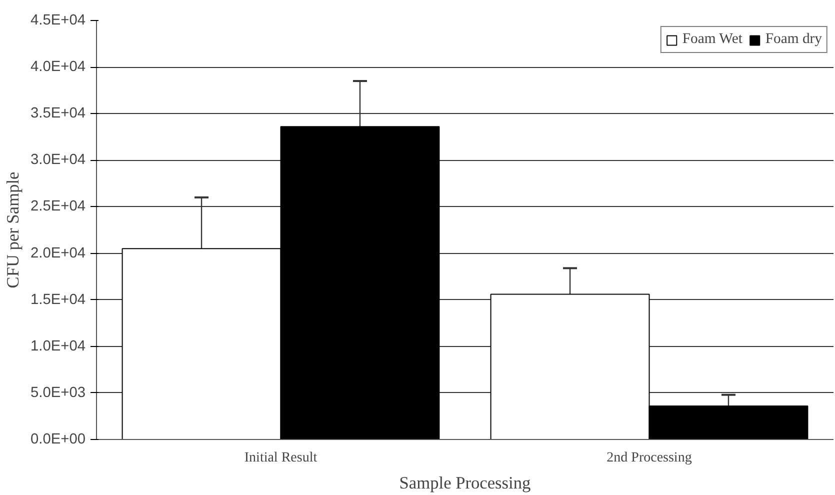 This screenshot has width=835, height=495. Describe the element at coordinates (281, 458) in the screenshot. I see `x-tick-label: Initial Result` at that location.